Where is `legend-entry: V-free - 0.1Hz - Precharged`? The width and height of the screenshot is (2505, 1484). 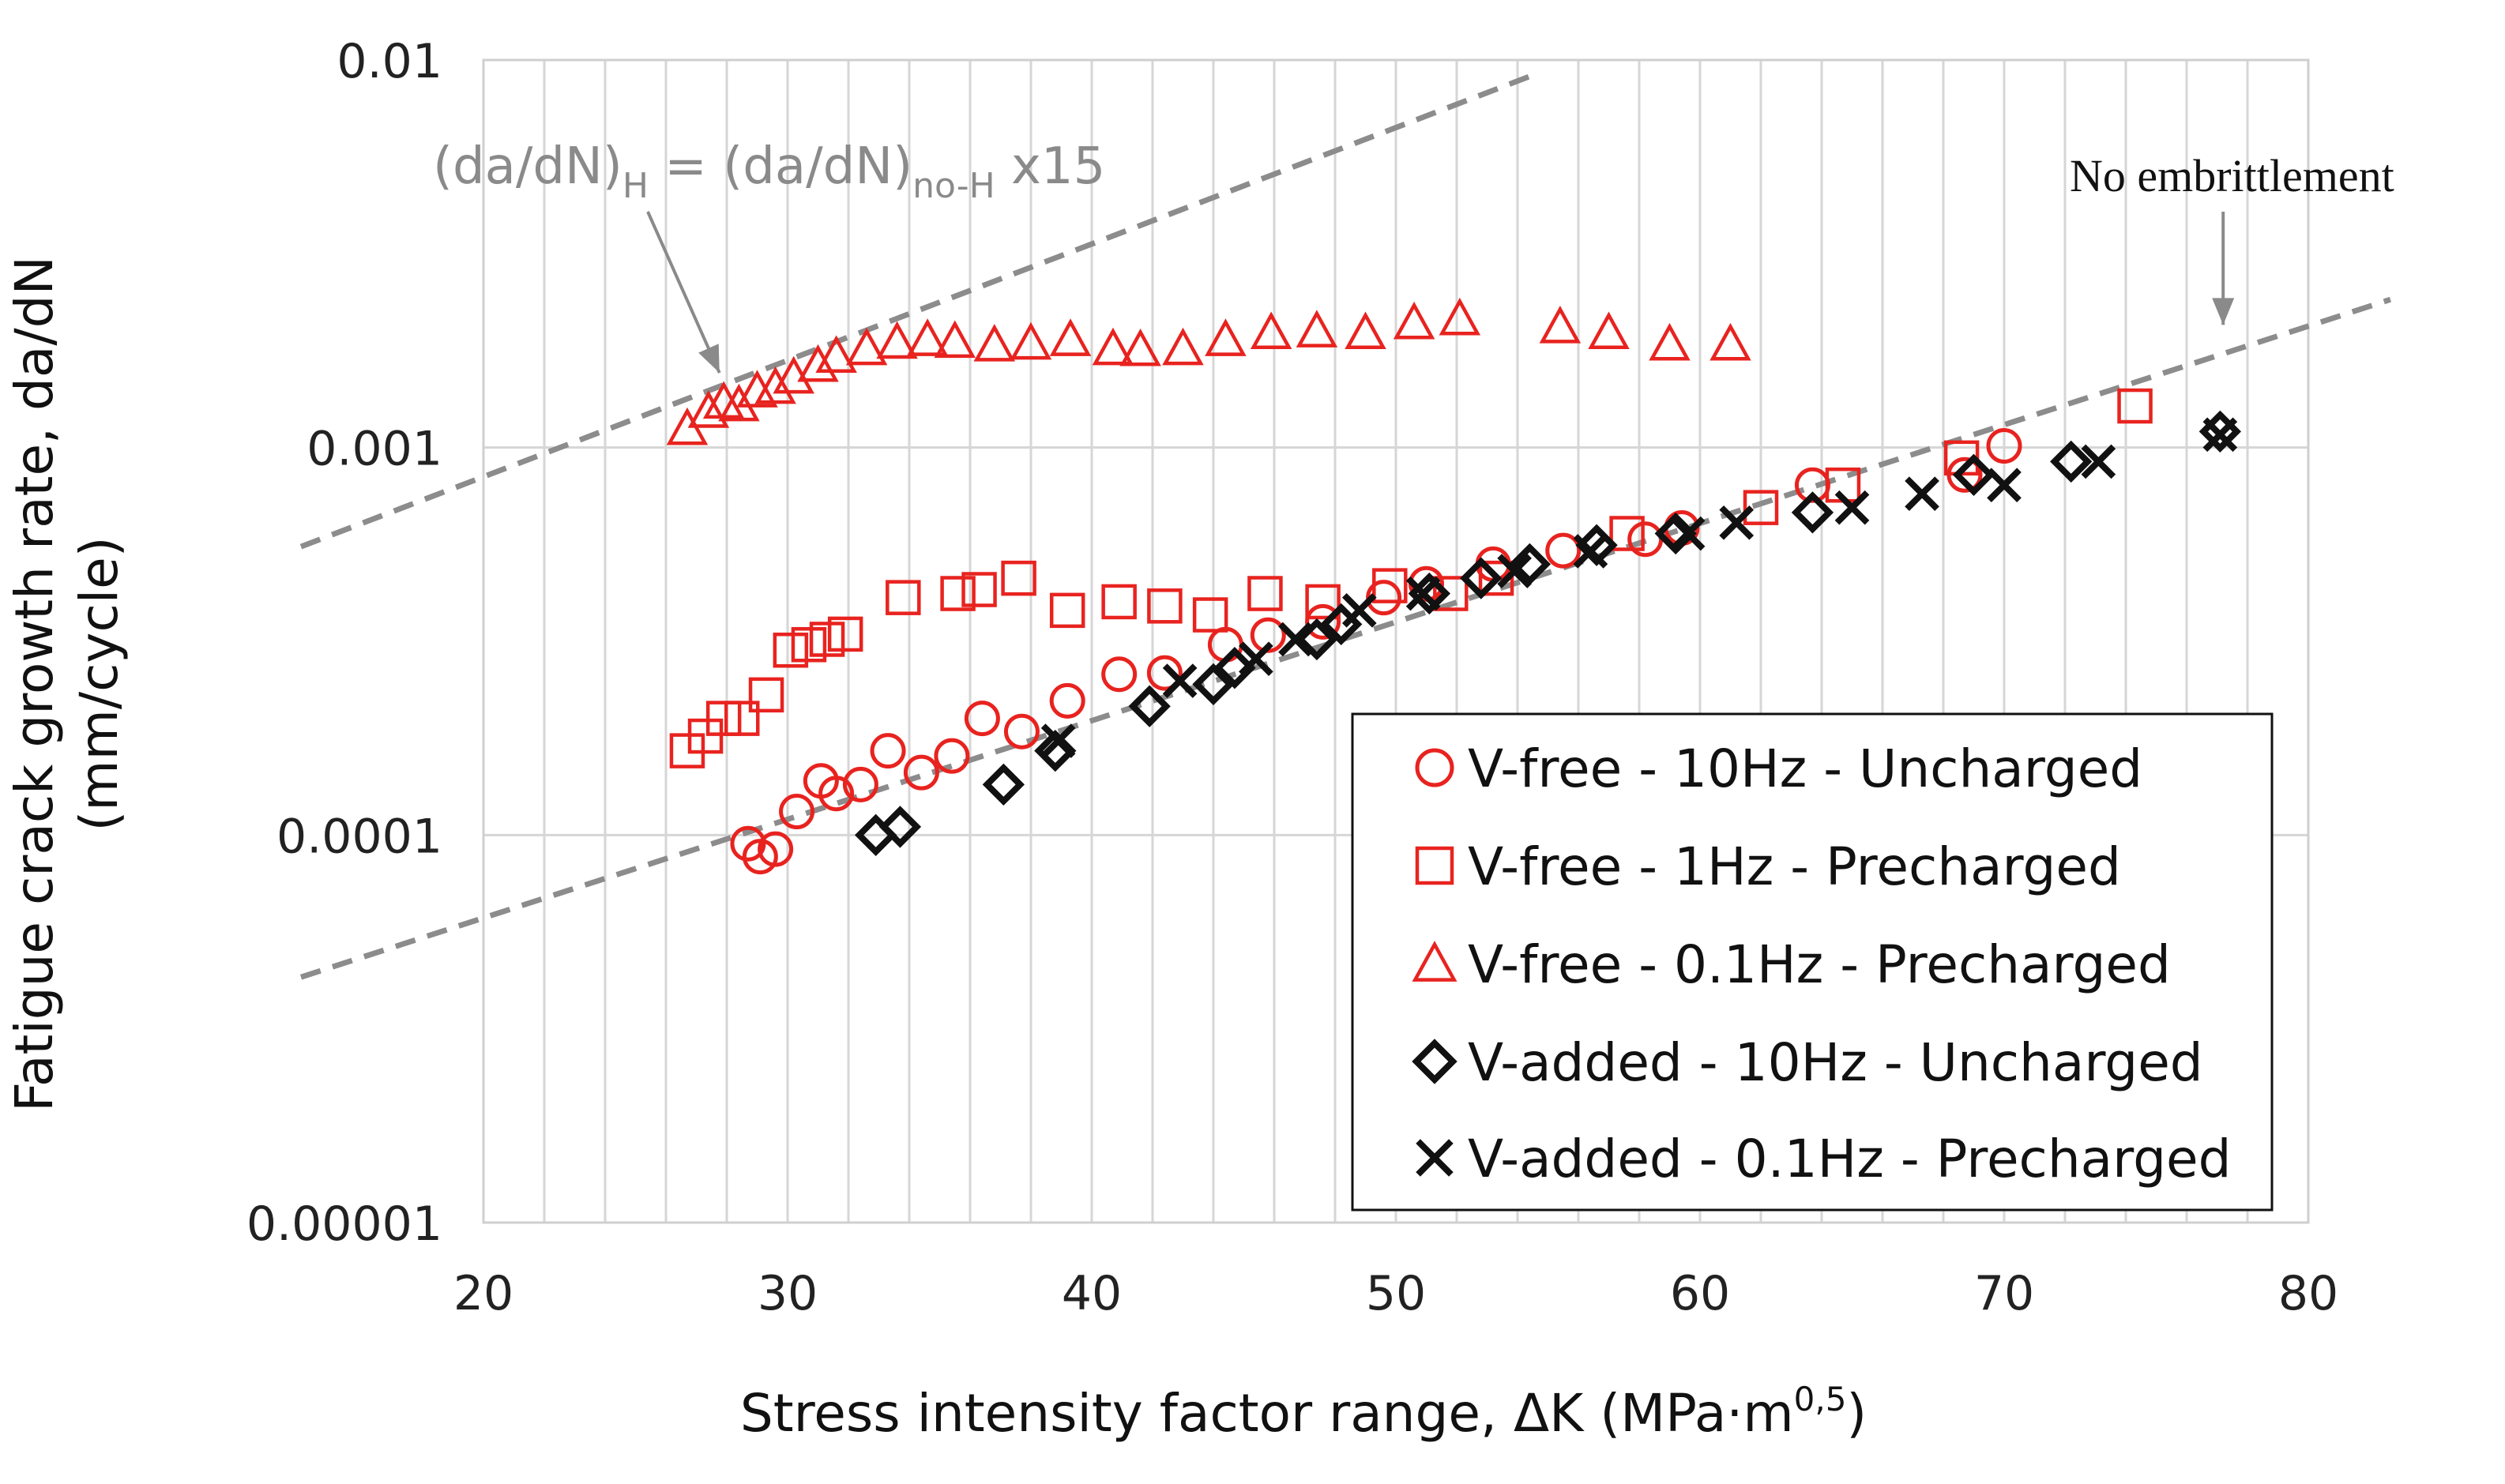
legend-entry: V-free - 0.1Hz - Precharged is located at coordinates (1791, 964).